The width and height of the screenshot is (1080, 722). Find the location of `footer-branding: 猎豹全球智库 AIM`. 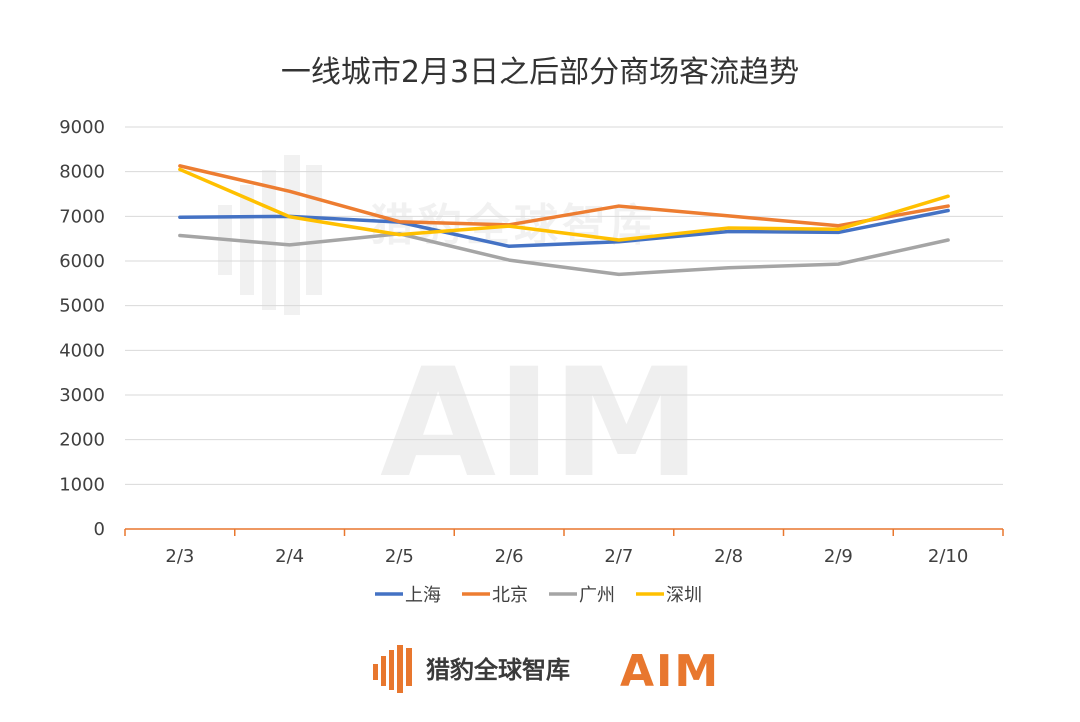

footer-branding: 猎豹全球智库 AIM is located at coordinates (546, 671).